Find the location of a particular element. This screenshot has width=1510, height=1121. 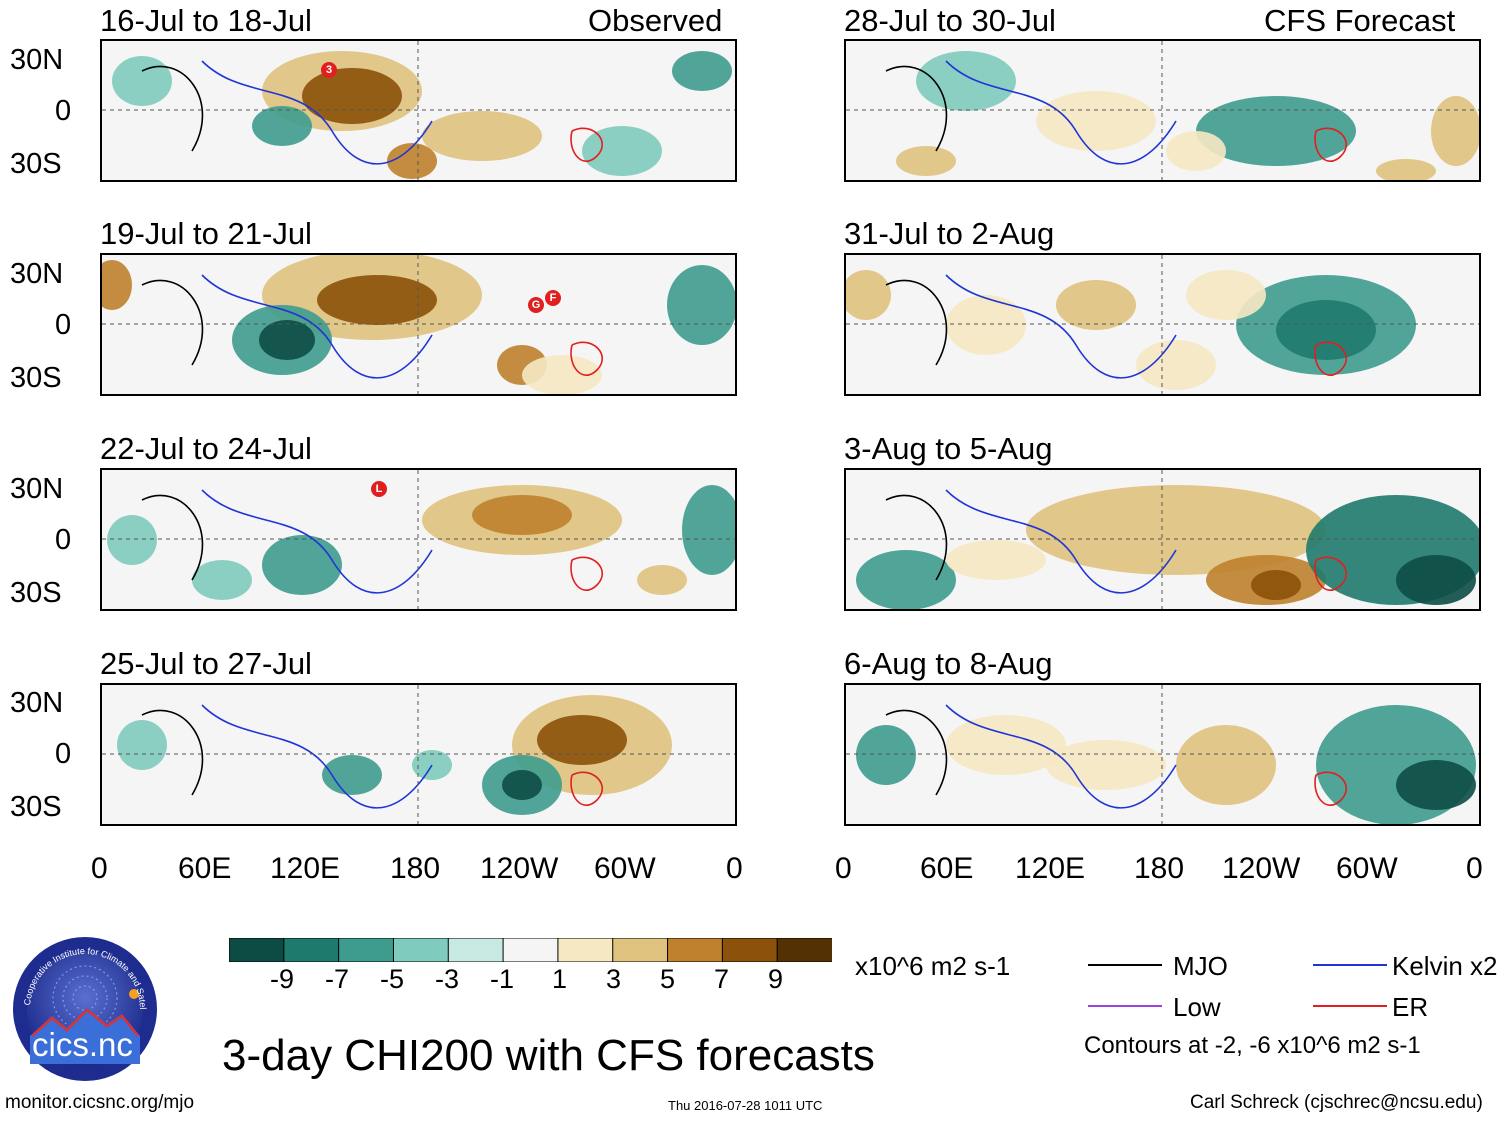

panel-title-5: 28-Jul to 30-Jul is located at coordinates (950, 20).